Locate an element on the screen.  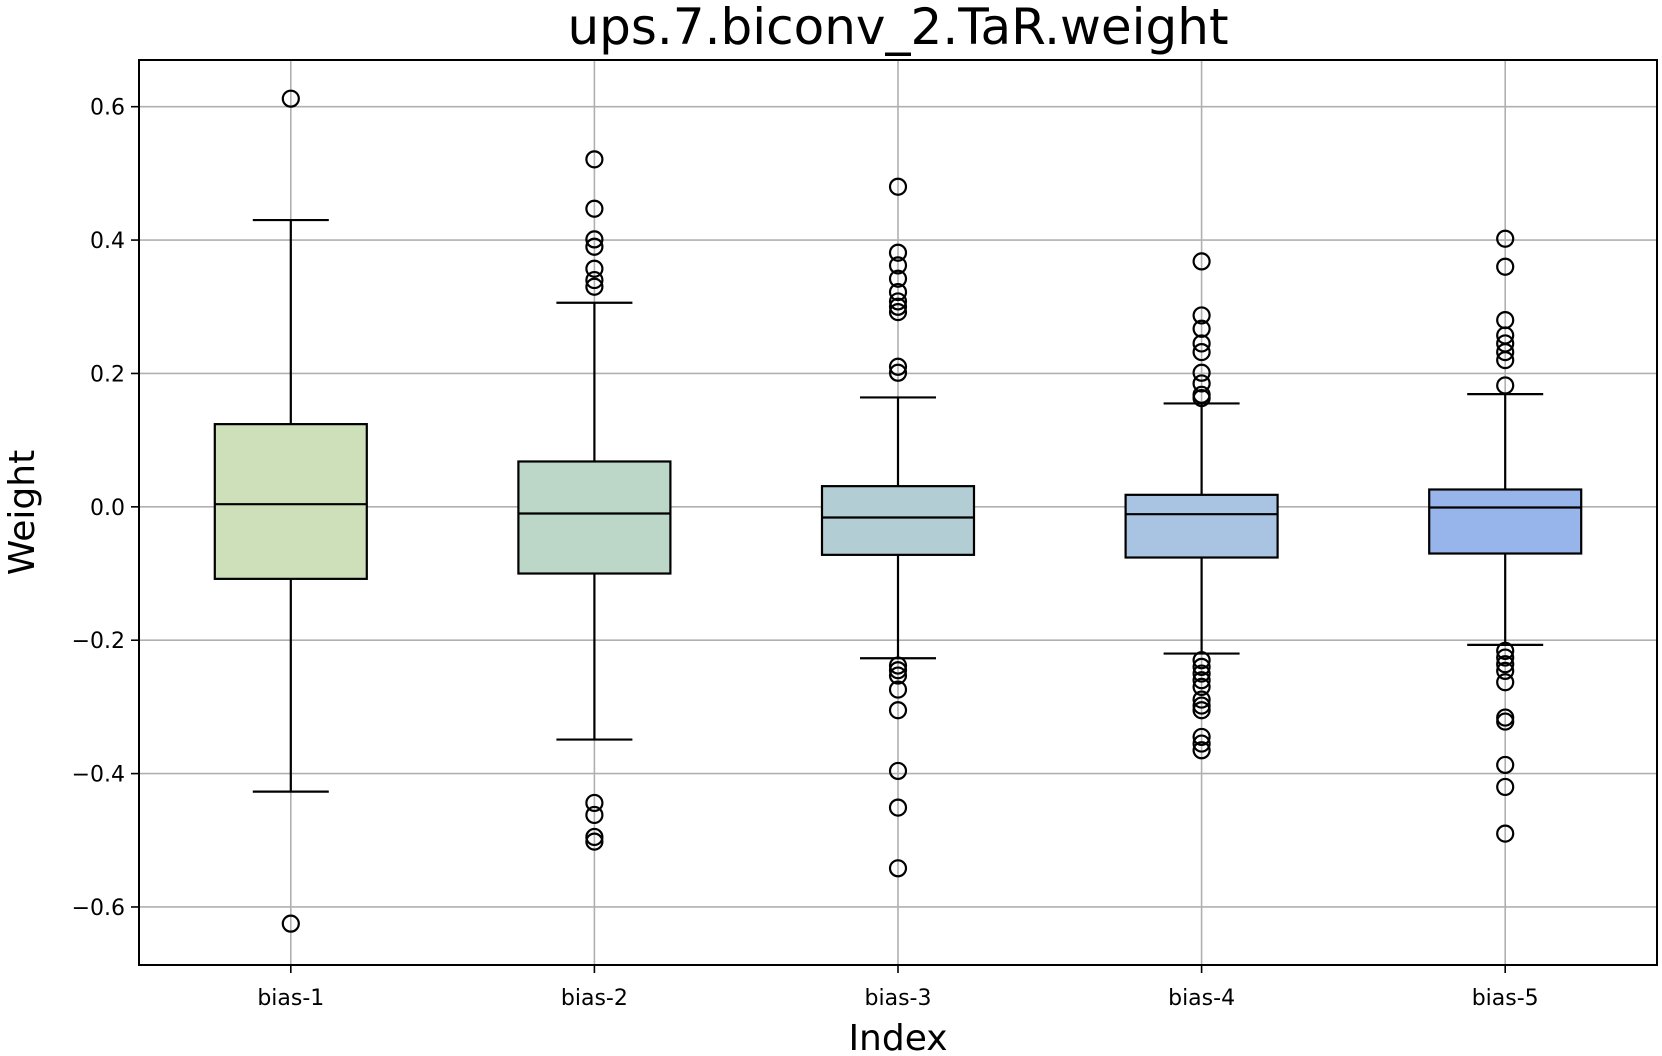
chart-title: ups.7.biconv_2.TaR.weight is located at coordinates (897, 28).